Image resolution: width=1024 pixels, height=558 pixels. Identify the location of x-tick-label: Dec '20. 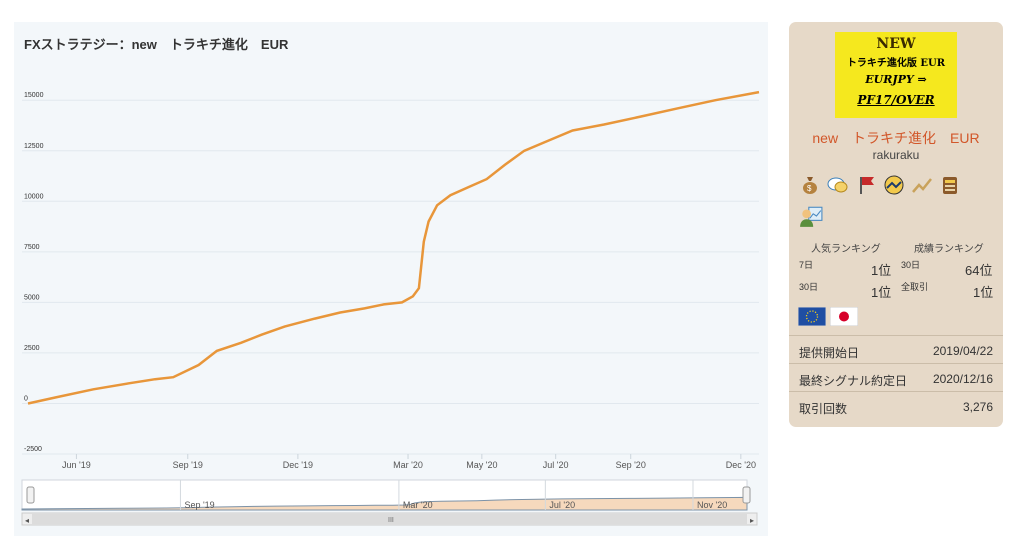
(741, 465).